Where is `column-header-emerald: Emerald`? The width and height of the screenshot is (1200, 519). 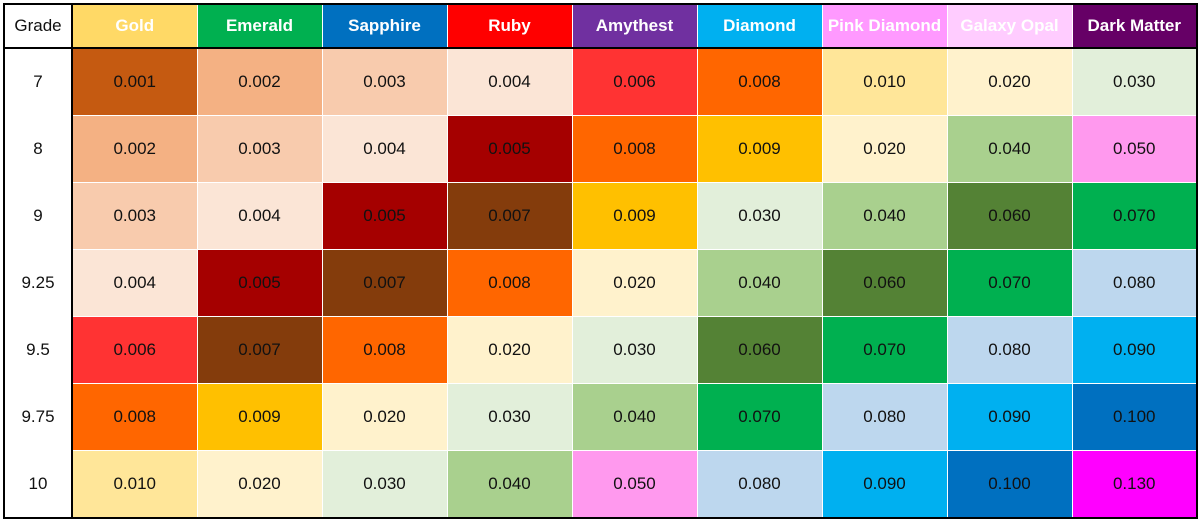 column-header-emerald: Emerald is located at coordinates (259, 26).